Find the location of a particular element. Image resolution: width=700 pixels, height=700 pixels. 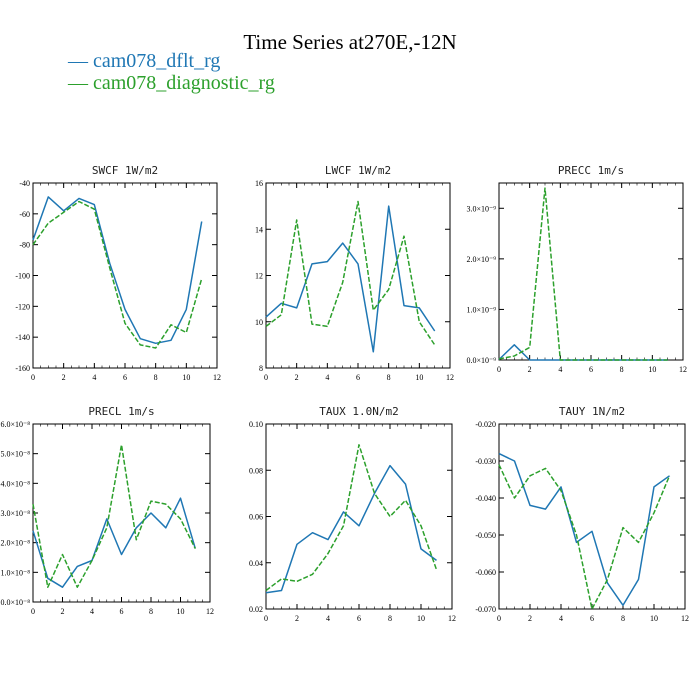

y-tick-label: 0.0×10⁻⁹ is located at coordinates (481, 360).